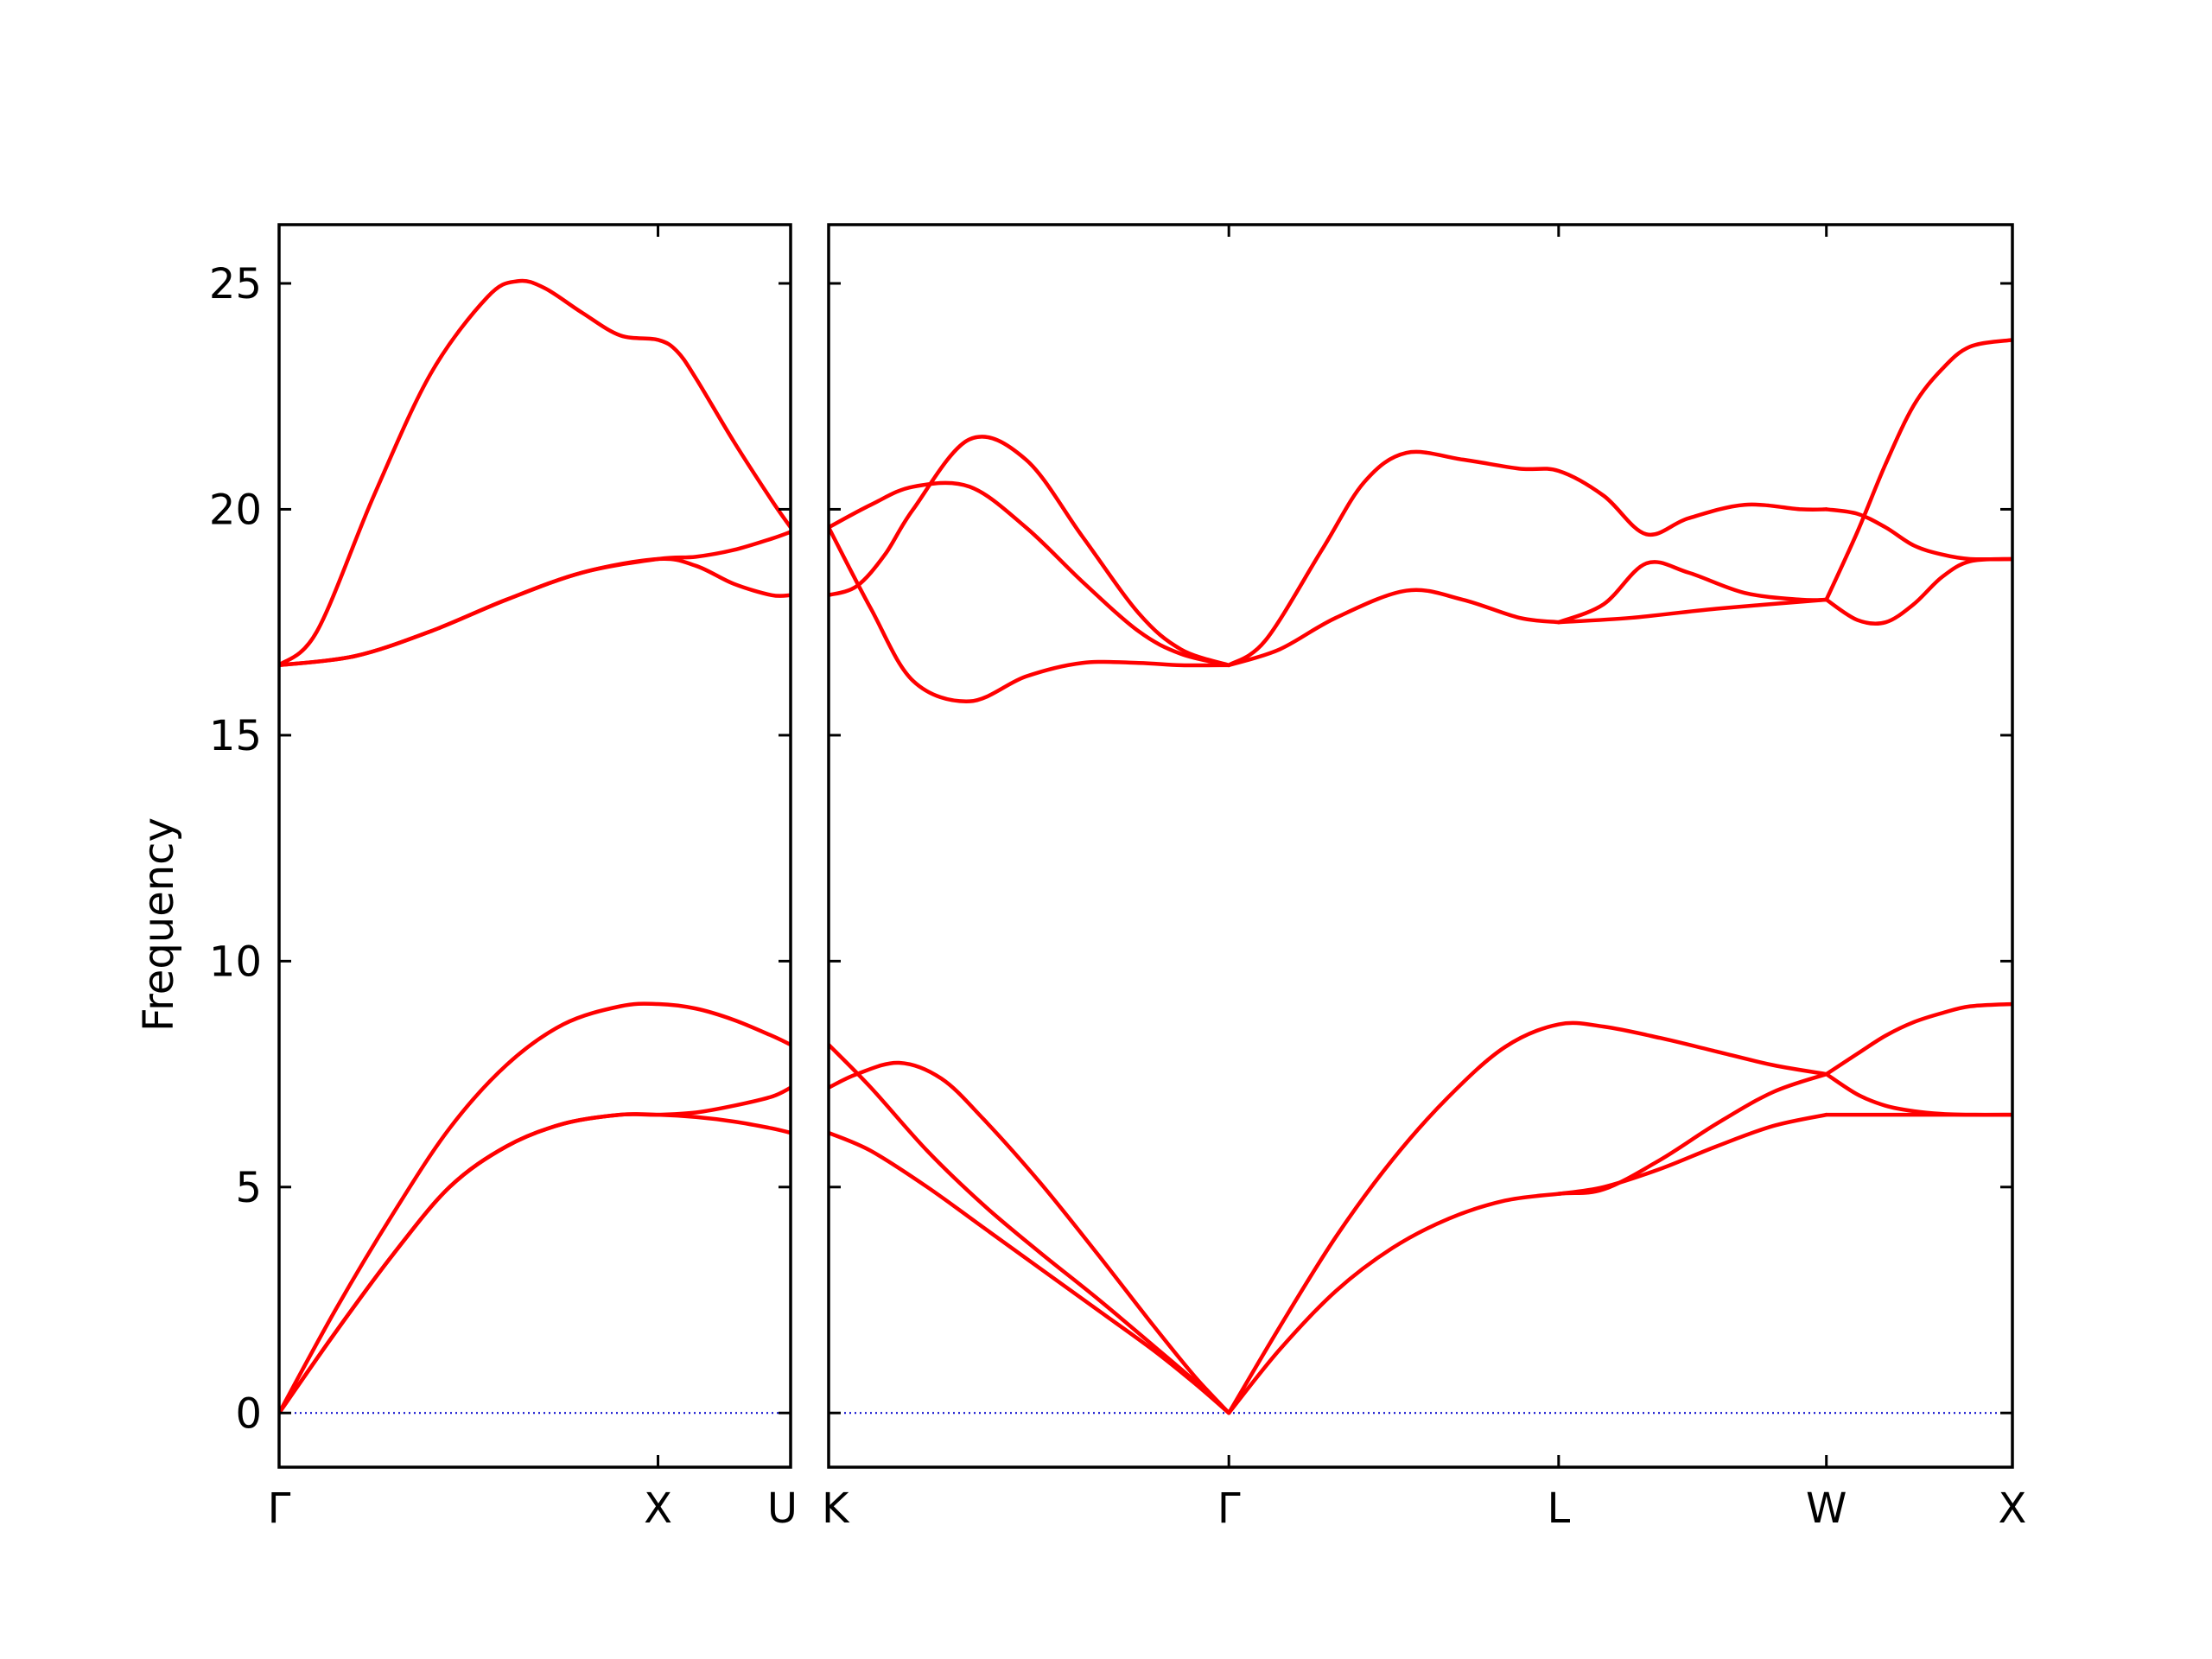 This screenshot has height=1659, width=2212. I want to click on x-tick-label-L: L, so click(1558, 1508).